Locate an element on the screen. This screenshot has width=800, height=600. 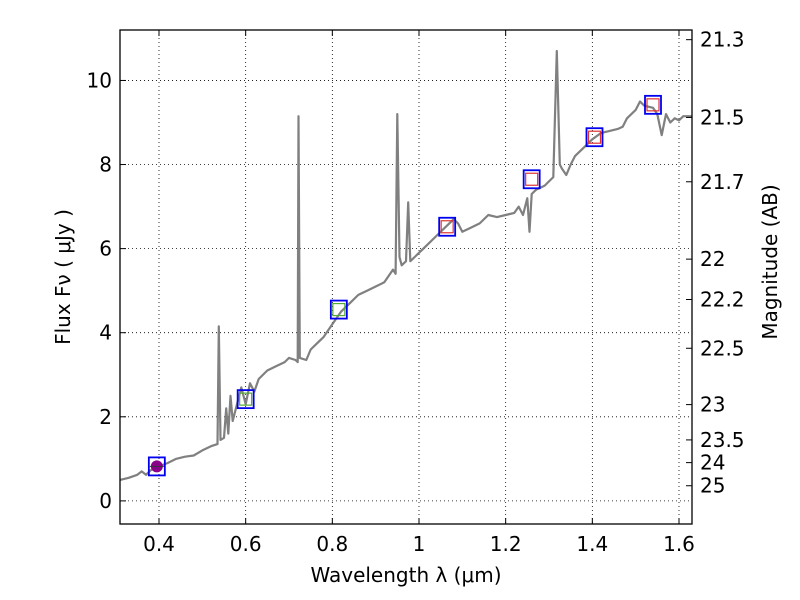
y2-tick-label: 22.5 is located at coordinates (722, 348).